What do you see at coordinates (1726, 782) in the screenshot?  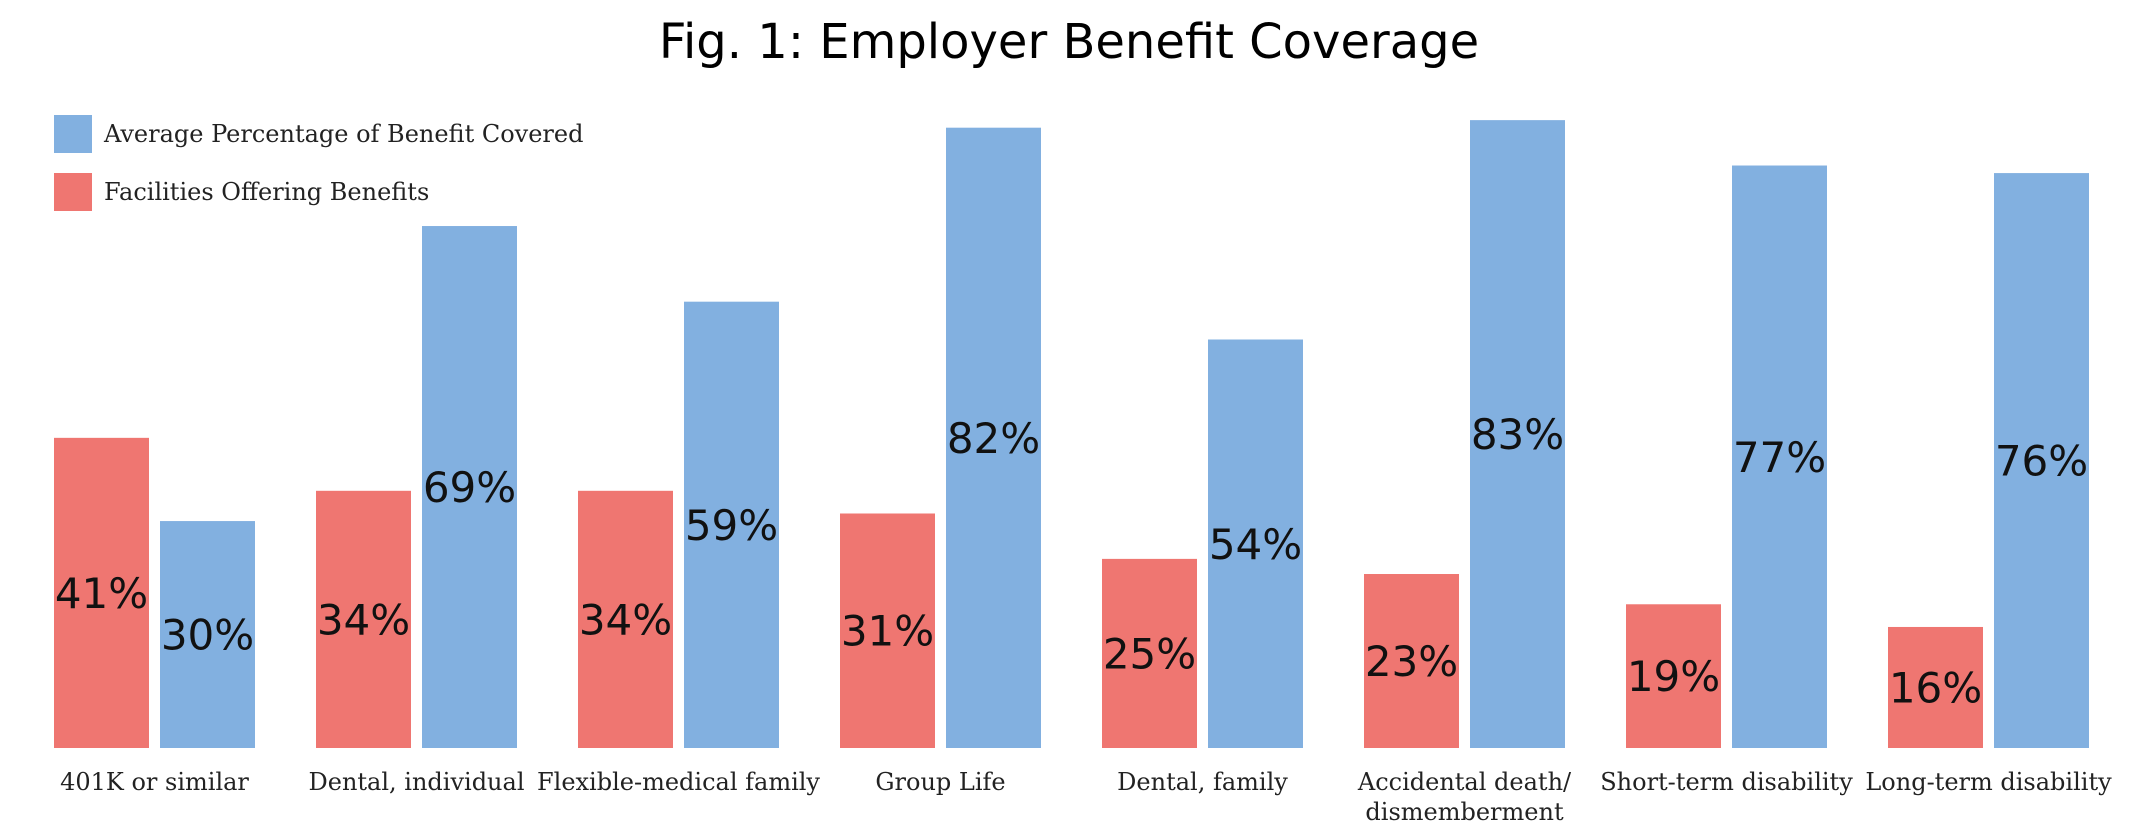 I see `category-label-6: Short-term disability` at bounding box center [1726, 782].